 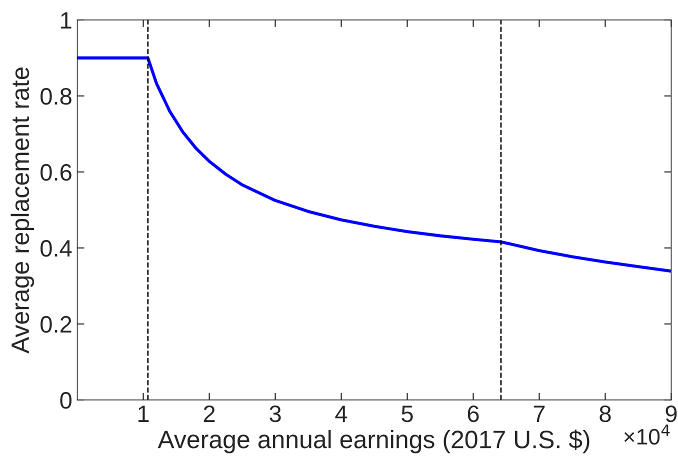 I want to click on x-tick-label: 4, so click(x=341, y=414).